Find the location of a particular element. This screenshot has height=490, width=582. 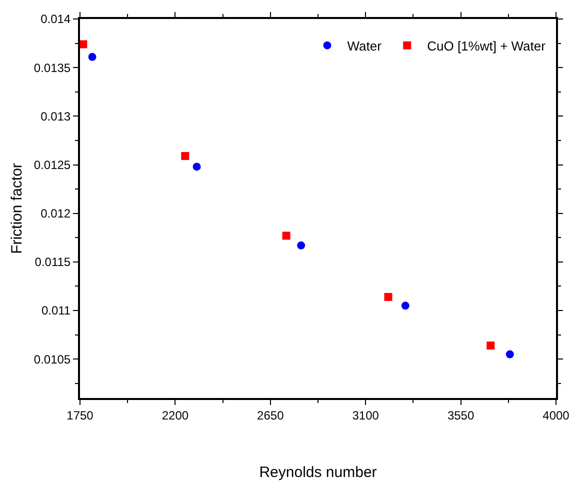

x-tick-label: 1750 is located at coordinates (80, 415).